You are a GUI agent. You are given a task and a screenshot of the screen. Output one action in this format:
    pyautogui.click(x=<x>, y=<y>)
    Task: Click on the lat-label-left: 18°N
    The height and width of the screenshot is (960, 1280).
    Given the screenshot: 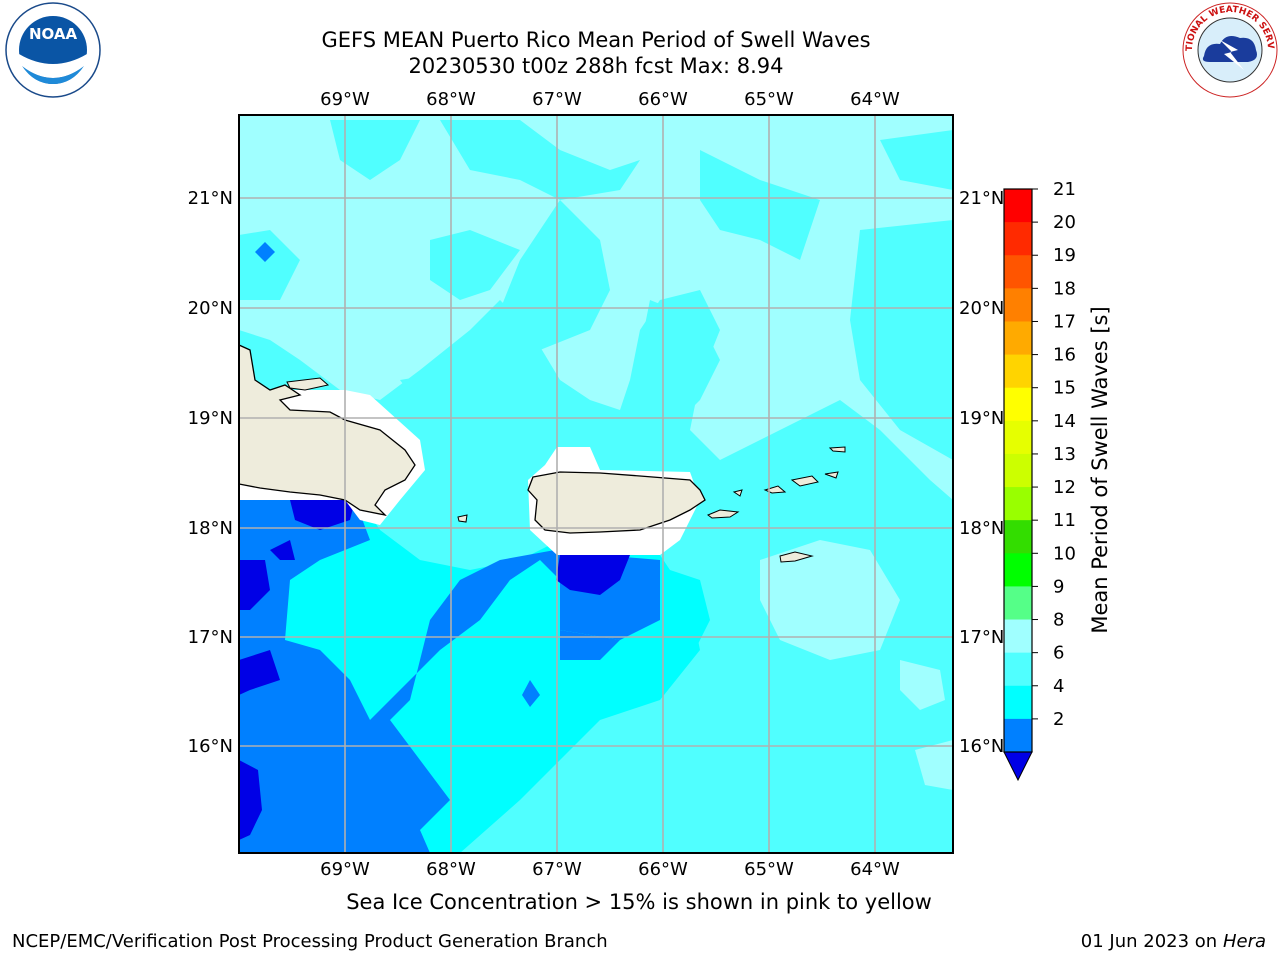 What is the action you would take?
    pyautogui.click(x=210, y=528)
    